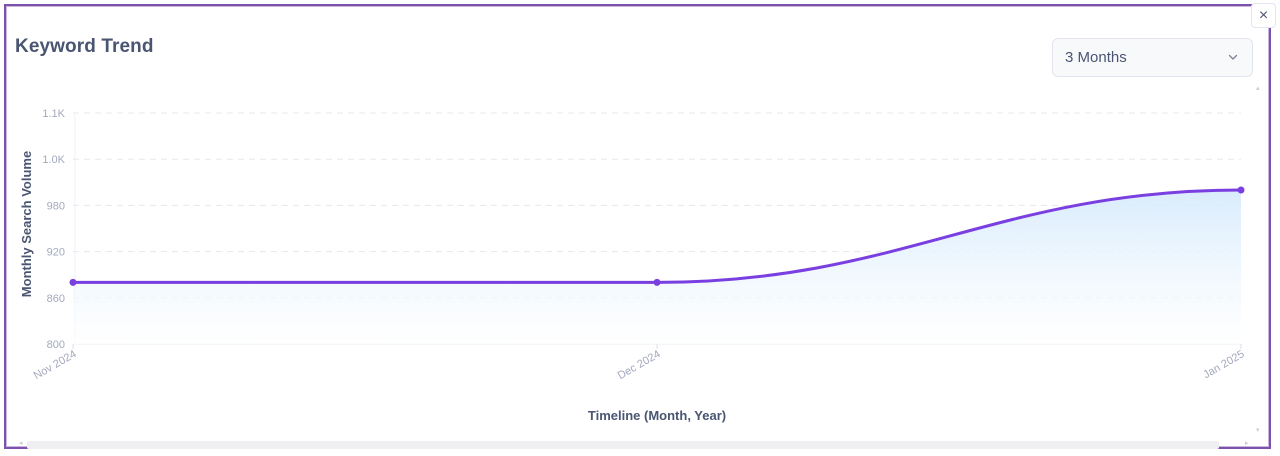 The width and height of the screenshot is (1280, 456). I want to click on x-tick-label: Jan 2025, so click(1223, 364).